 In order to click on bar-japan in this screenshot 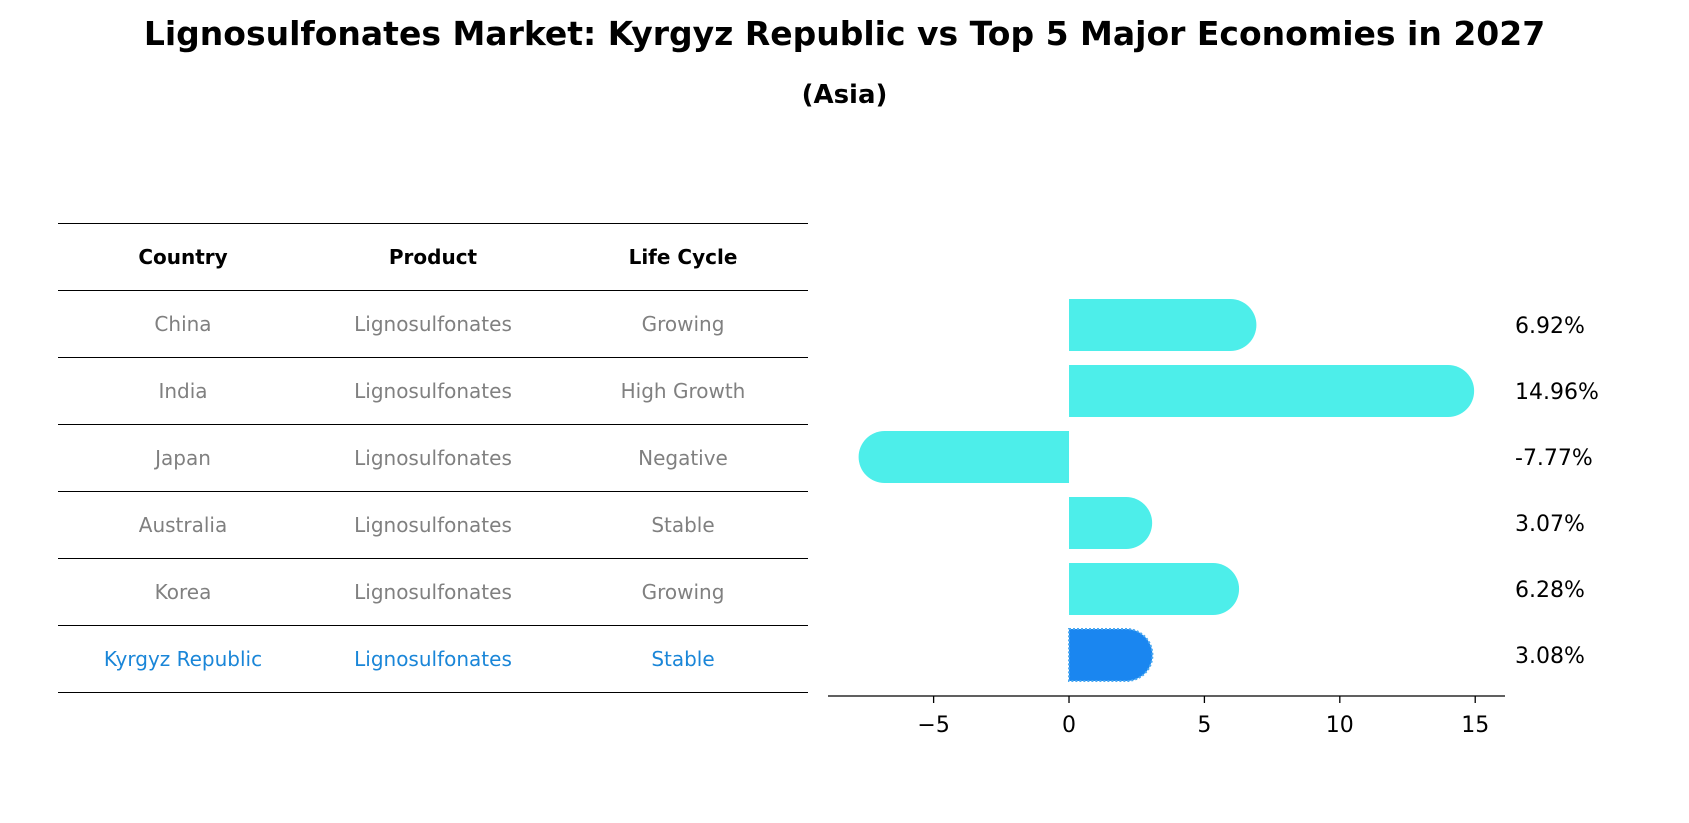, I will do `click(964, 457)`.